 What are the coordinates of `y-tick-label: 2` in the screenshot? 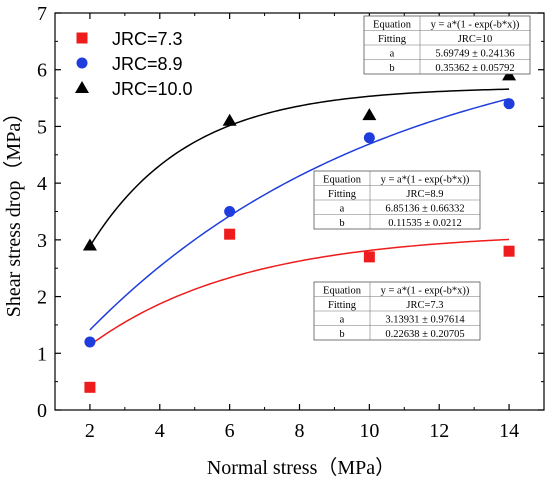 It's located at (42, 298).